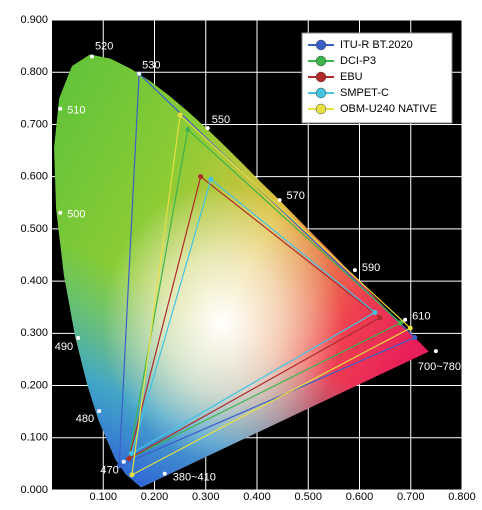 This screenshot has height=510, width=482. What do you see at coordinates (34, 385) in the screenshot?
I see `y-tick-label: 0.200` at bounding box center [34, 385].